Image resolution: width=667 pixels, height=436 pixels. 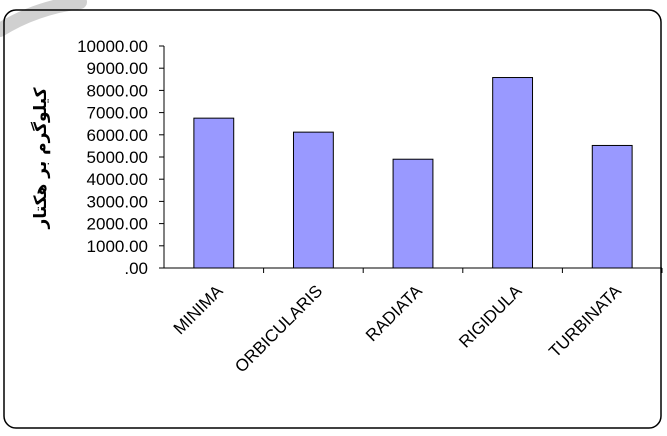 I want to click on bar-rigidula, so click(x=513, y=173).